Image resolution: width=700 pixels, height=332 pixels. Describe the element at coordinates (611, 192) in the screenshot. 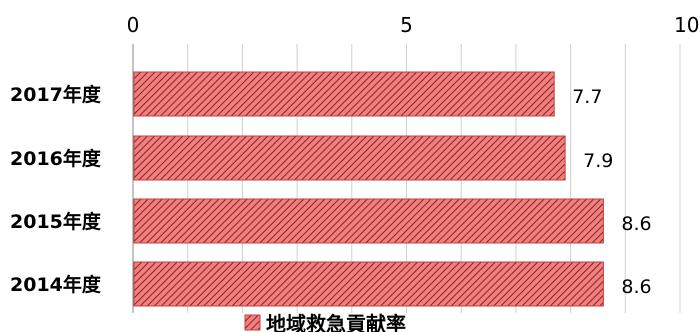

I see `data-labels: 7.7 7.9 8.6 8.6` at that location.